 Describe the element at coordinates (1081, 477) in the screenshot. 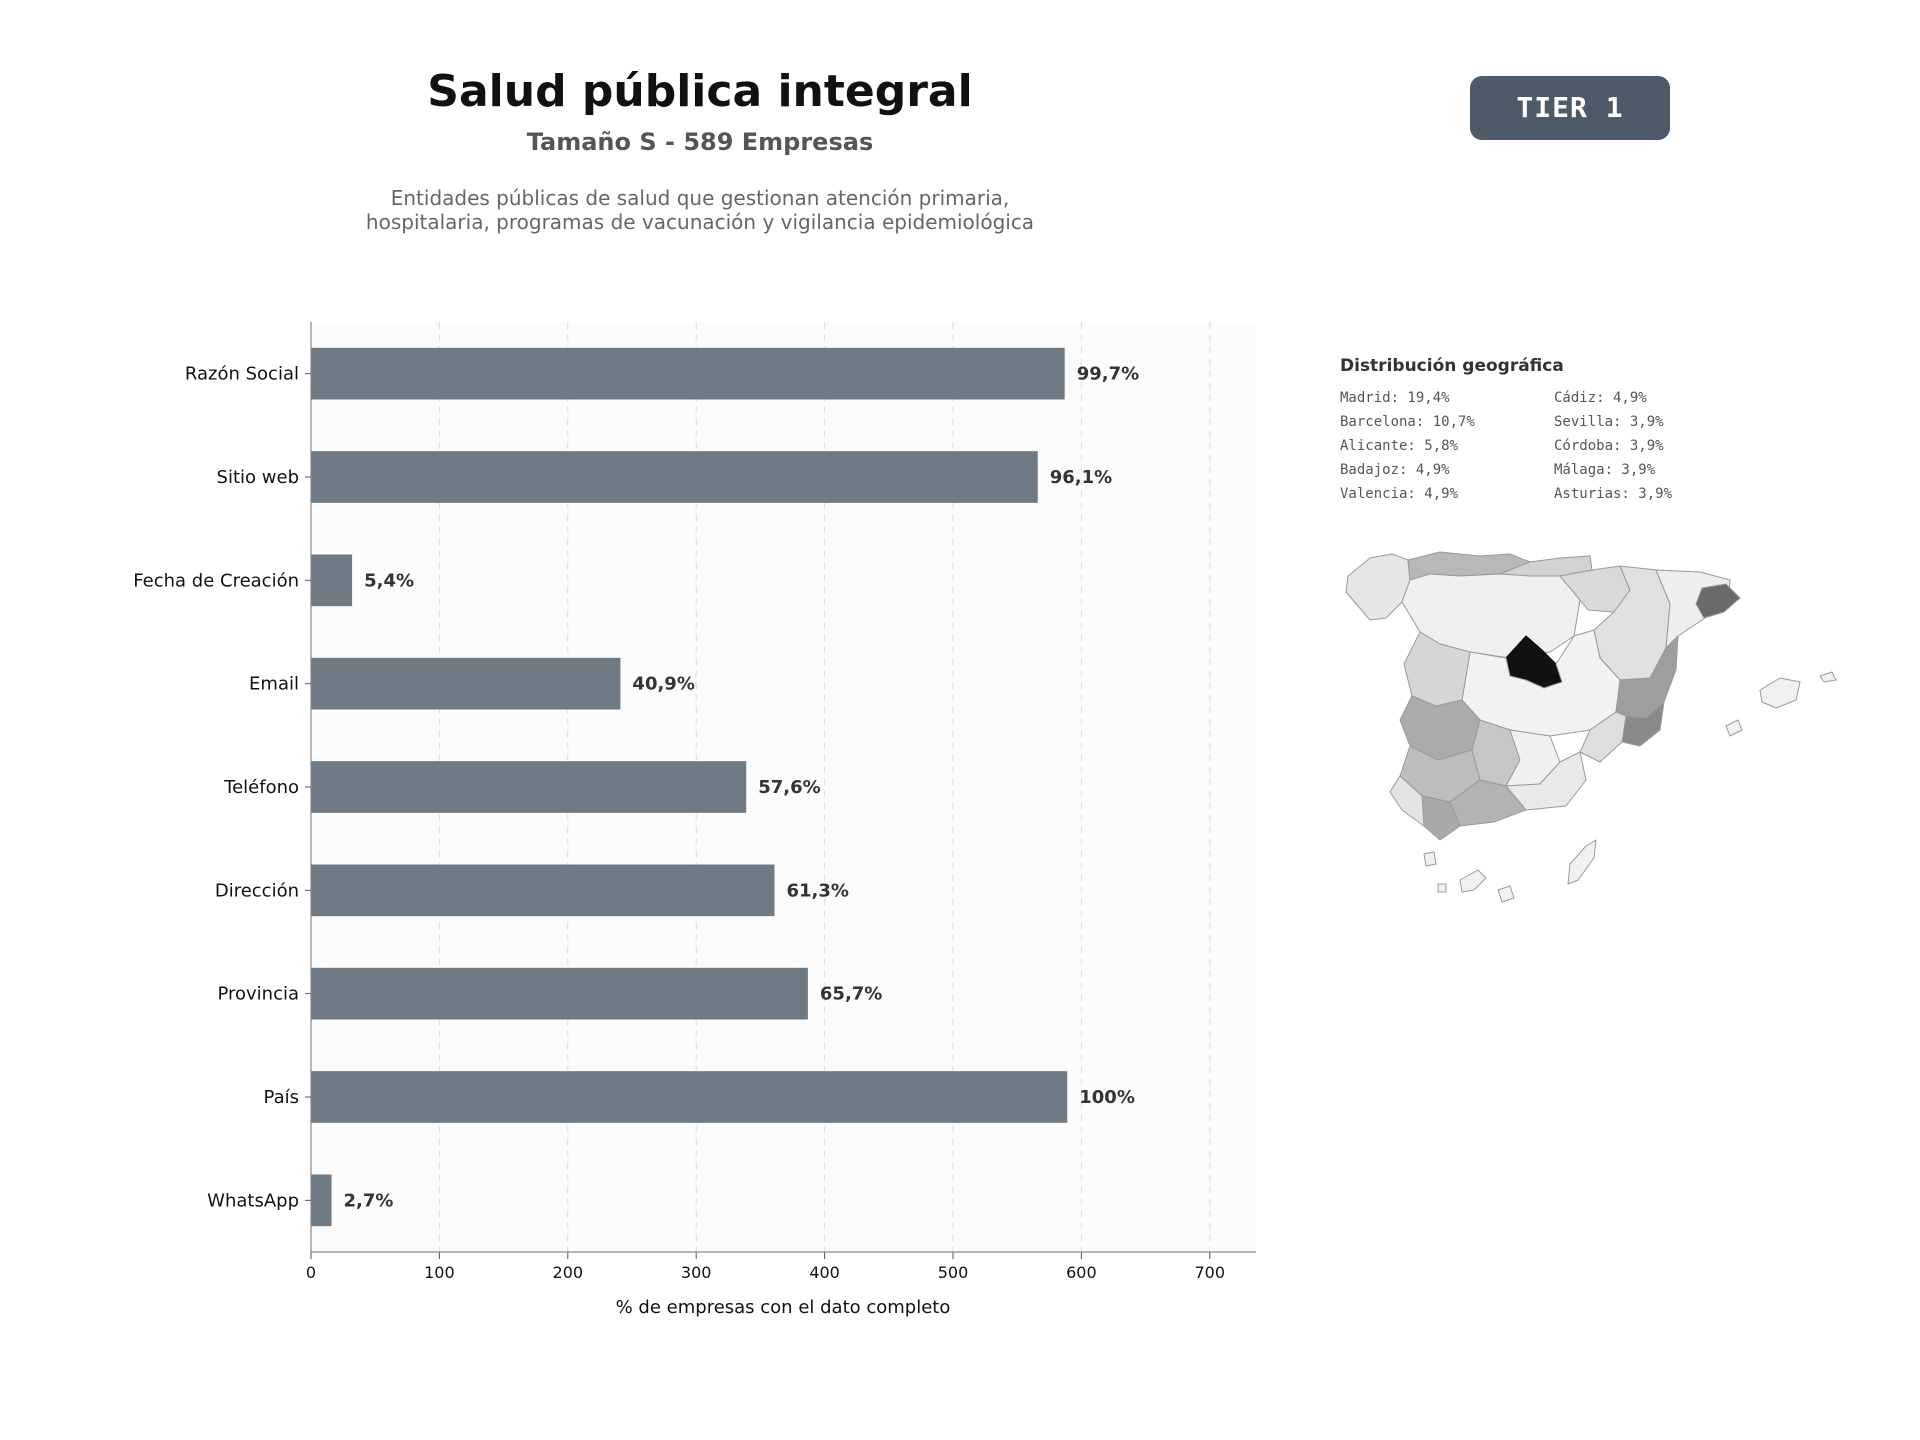

I see `data-label: 96,1%` at that location.